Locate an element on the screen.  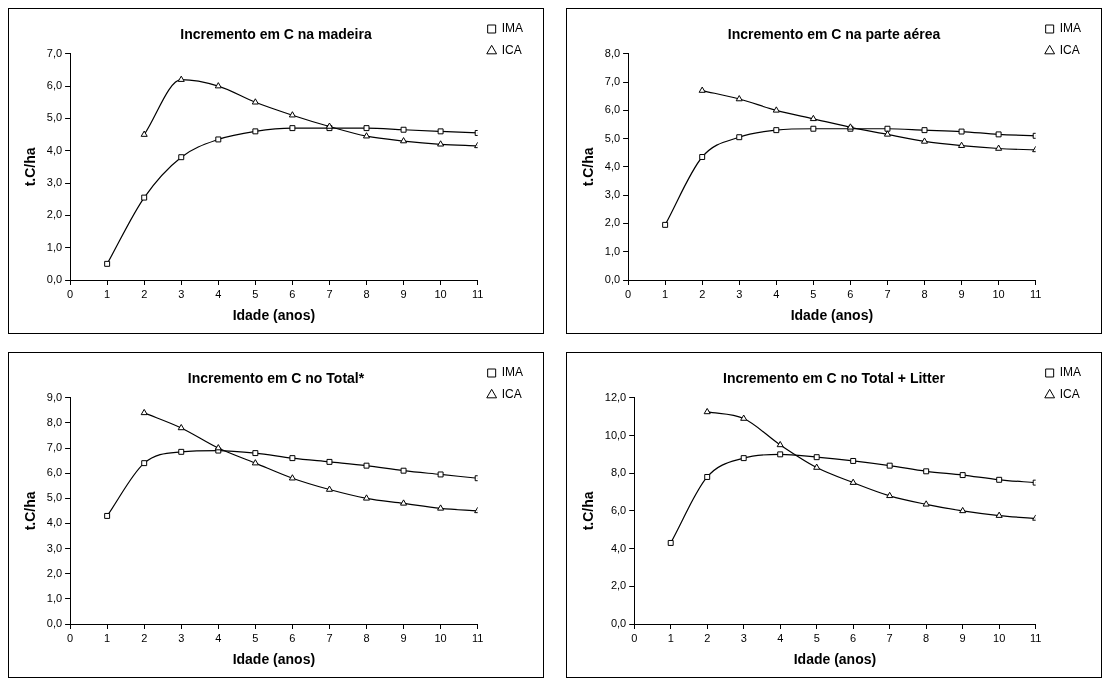
y-tick-label: 10,0 is located at coordinates (615, 434).